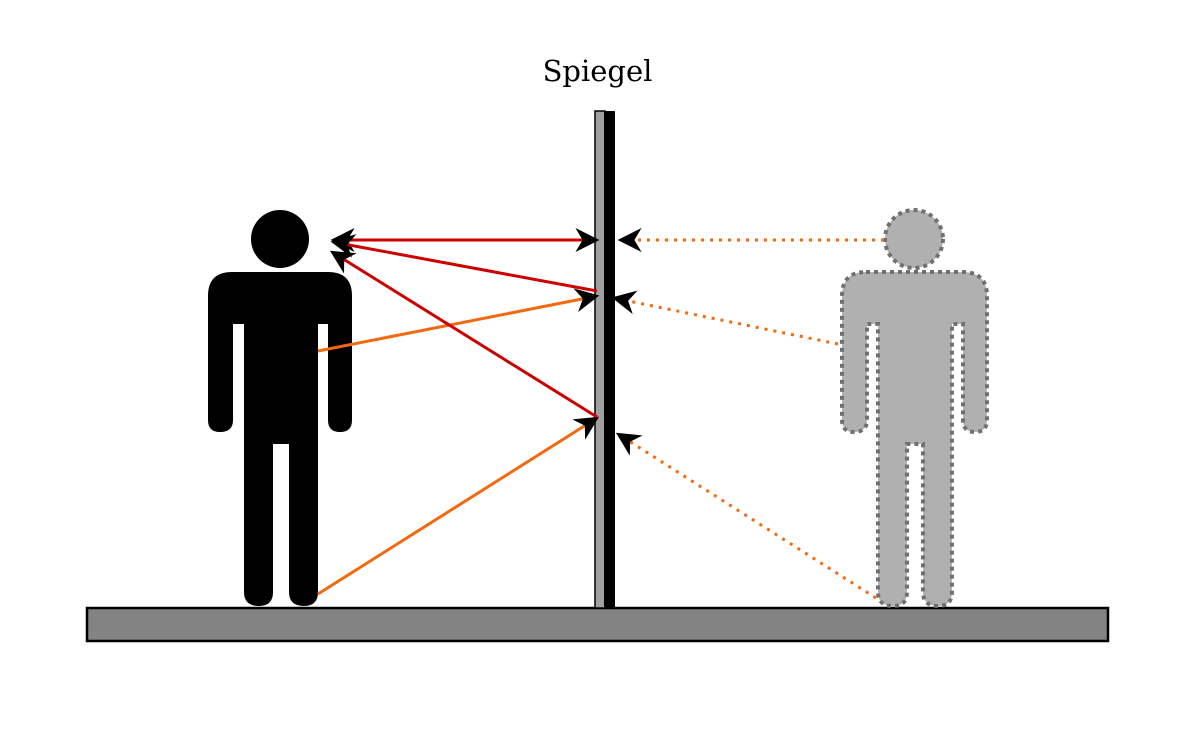  What do you see at coordinates (746, 516) in the screenshot?
I see `virtual-ray-foot` at bounding box center [746, 516].